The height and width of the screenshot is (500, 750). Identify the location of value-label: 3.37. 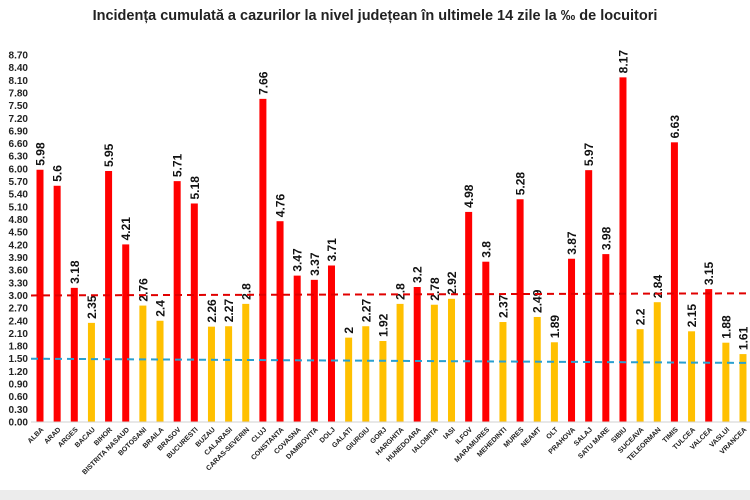
(315, 264).